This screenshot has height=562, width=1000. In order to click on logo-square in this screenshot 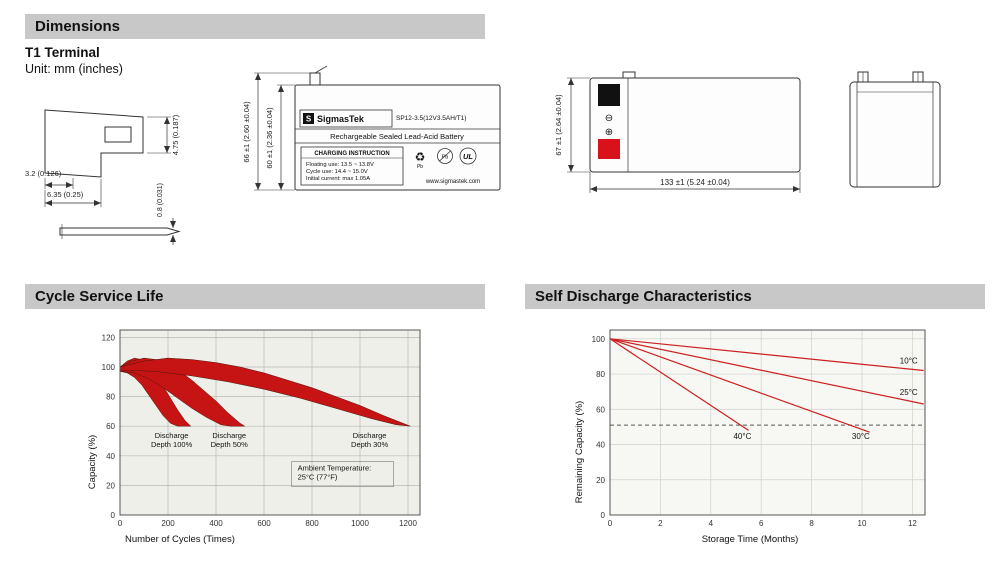, I will do `click(308, 118)`.